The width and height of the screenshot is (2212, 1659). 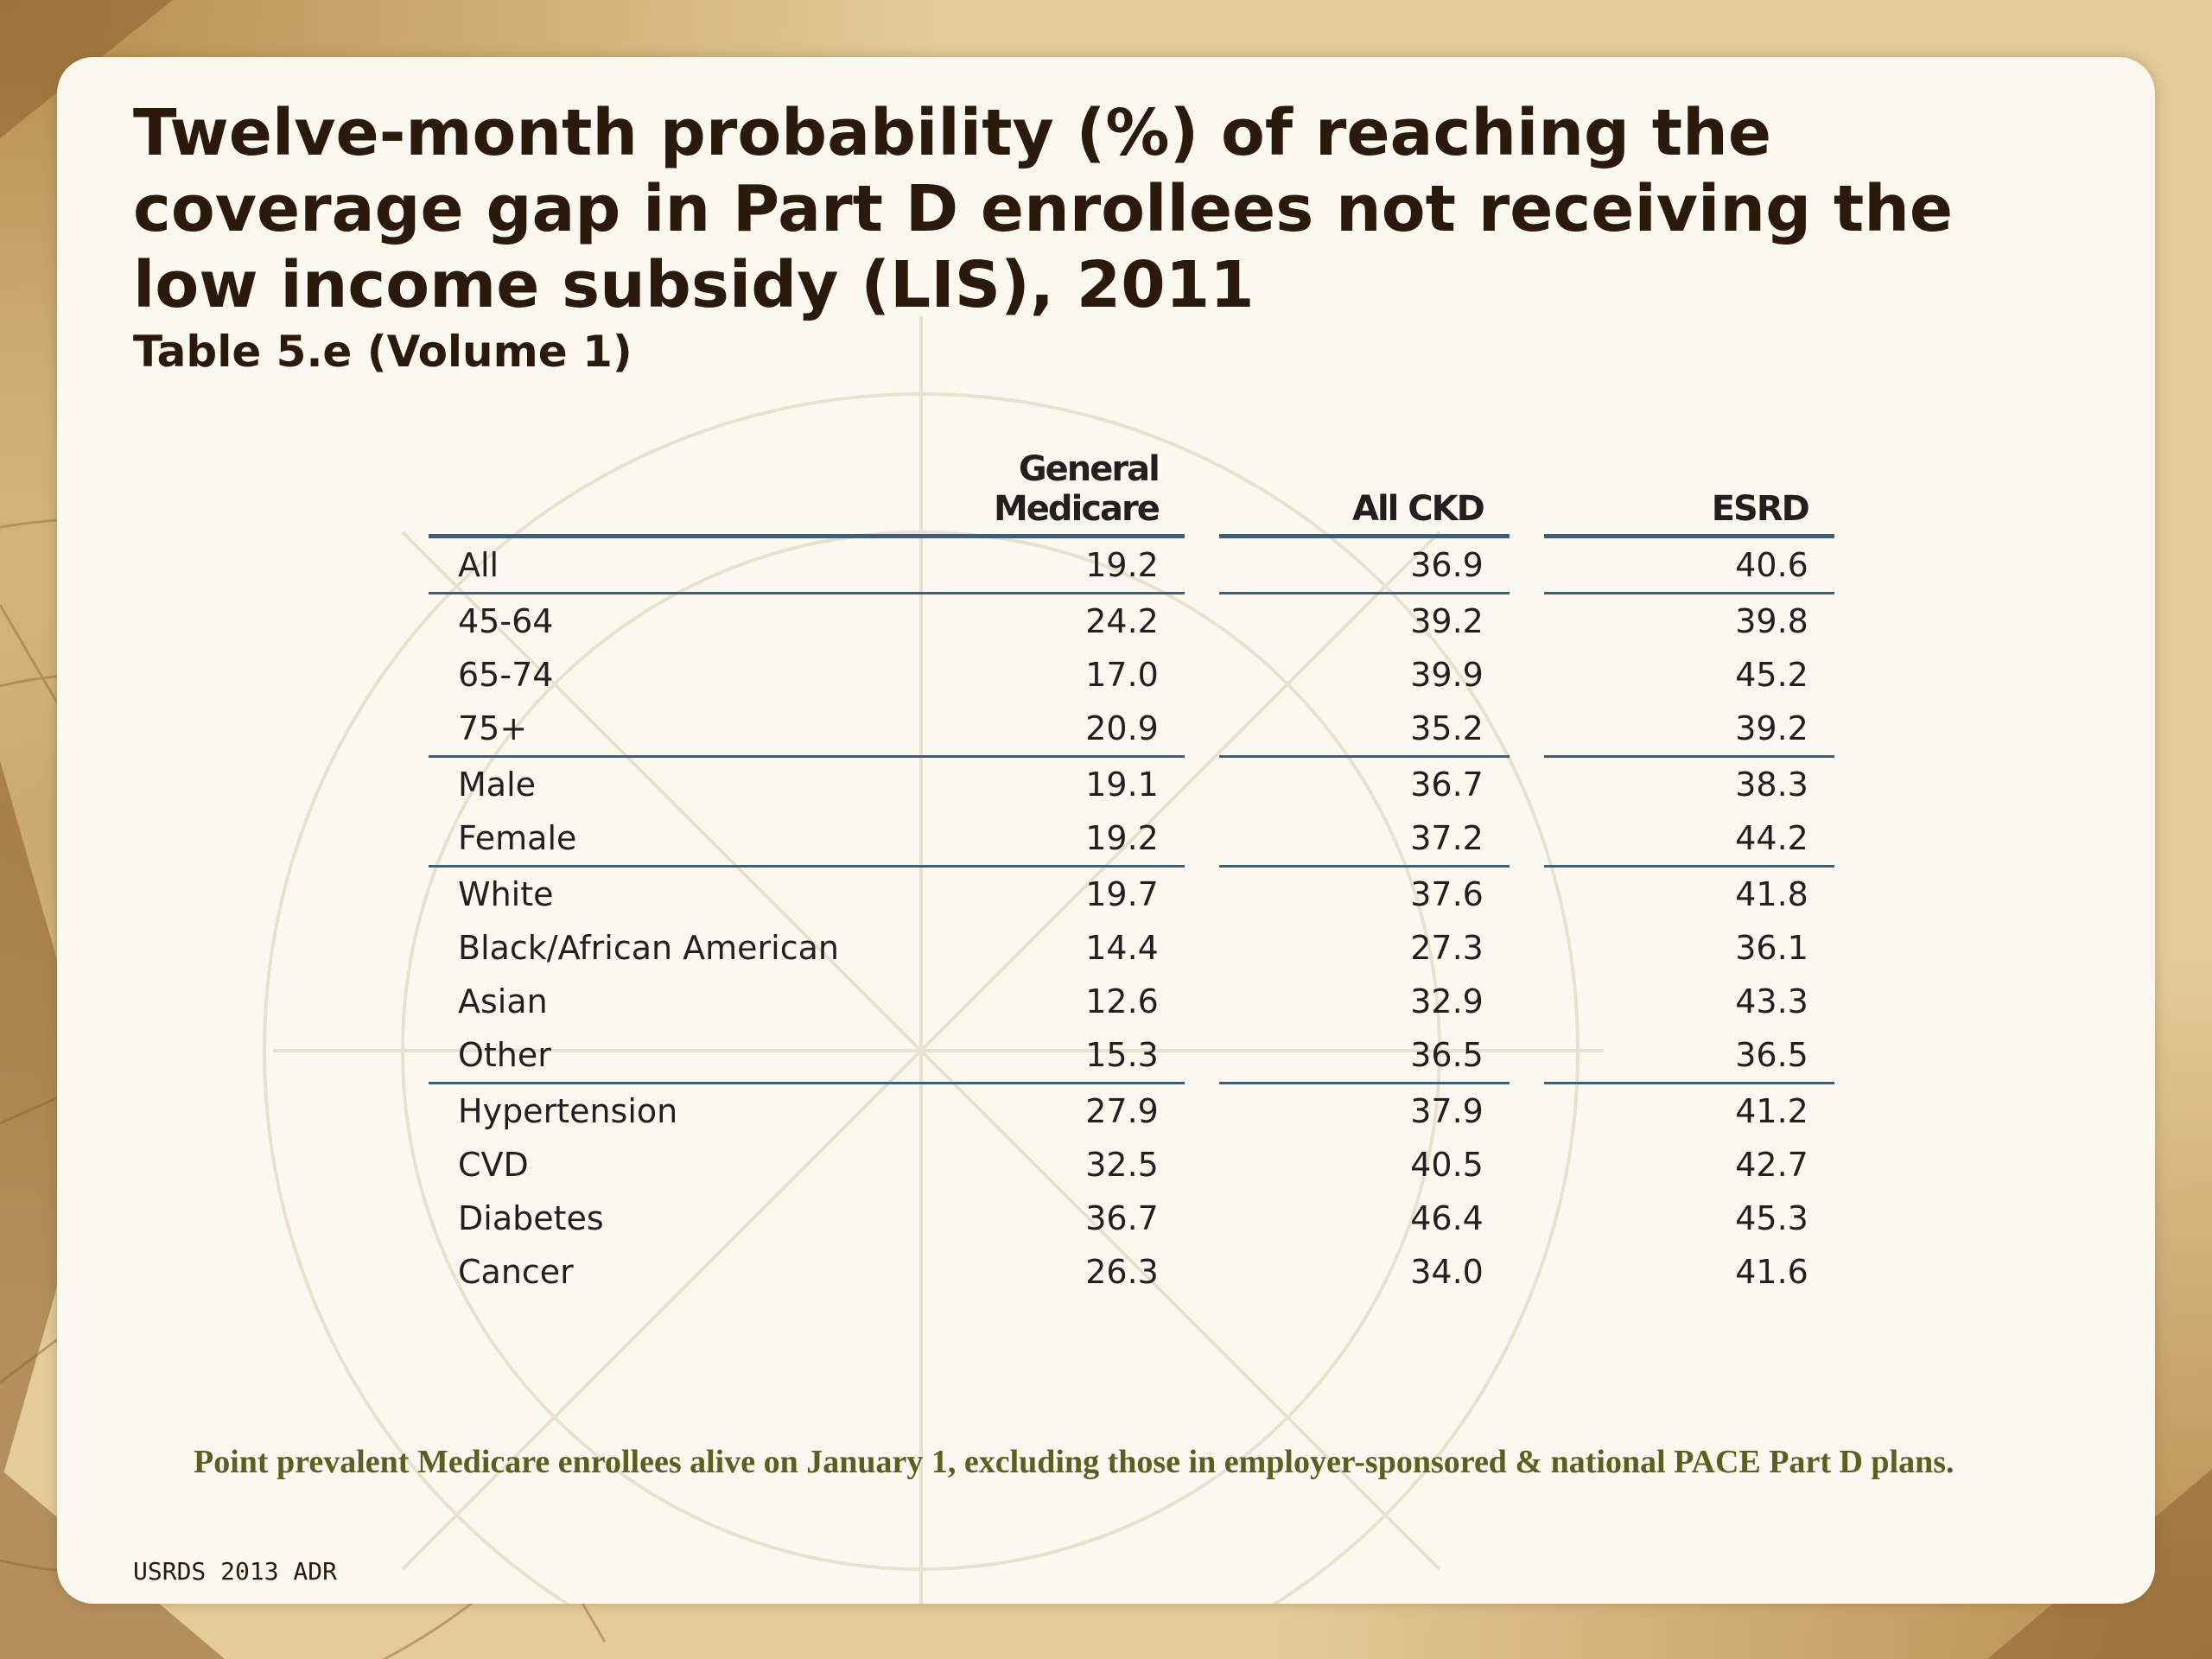 What do you see at coordinates (1688, 565) in the screenshot?
I see `cell-esrd: 40.6` at bounding box center [1688, 565].